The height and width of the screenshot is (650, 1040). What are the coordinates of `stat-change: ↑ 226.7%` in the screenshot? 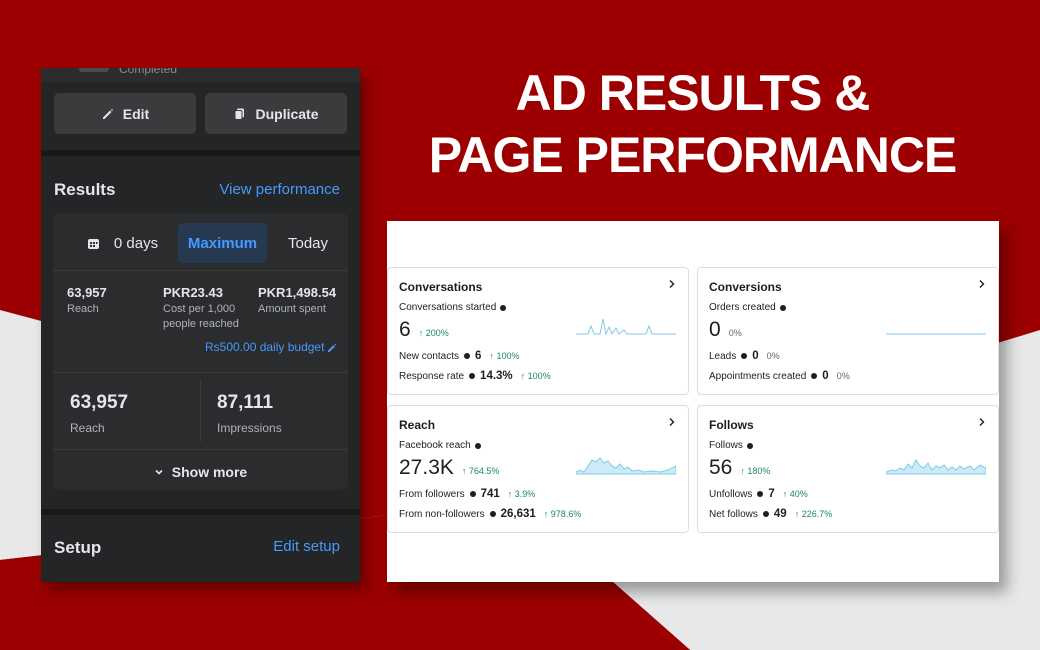 It's located at (813, 514).